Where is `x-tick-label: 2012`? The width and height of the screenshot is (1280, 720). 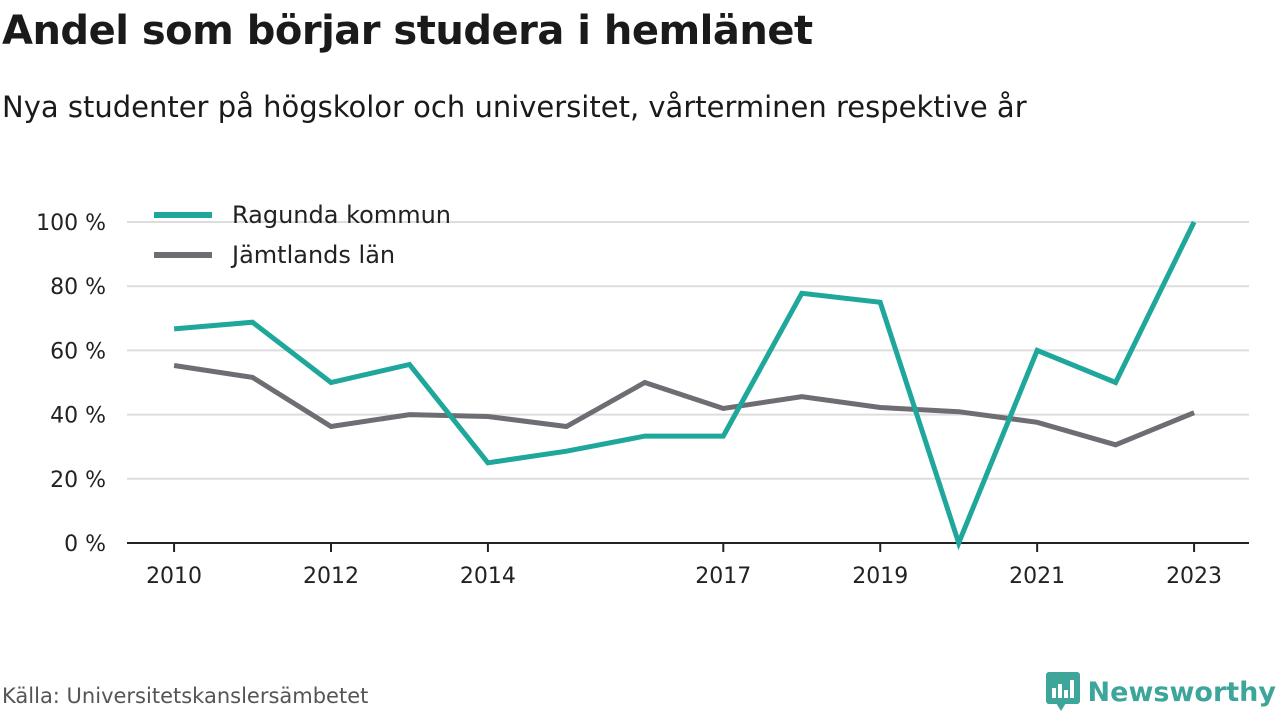
x-tick-label: 2012 is located at coordinates (331, 576).